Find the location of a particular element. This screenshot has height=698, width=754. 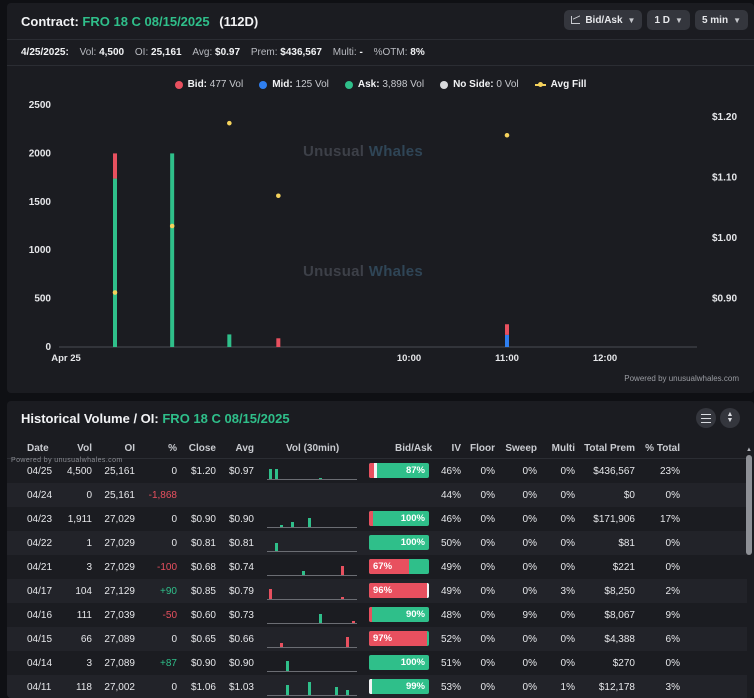

cell-date: 04/24 is located at coordinates (40, 495).